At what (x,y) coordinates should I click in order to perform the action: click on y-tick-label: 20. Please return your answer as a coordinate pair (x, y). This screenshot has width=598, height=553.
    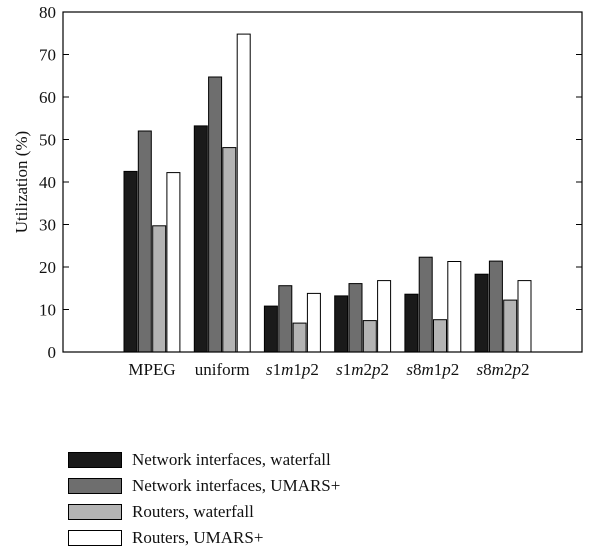
    Looking at the image, I should click on (47, 267).